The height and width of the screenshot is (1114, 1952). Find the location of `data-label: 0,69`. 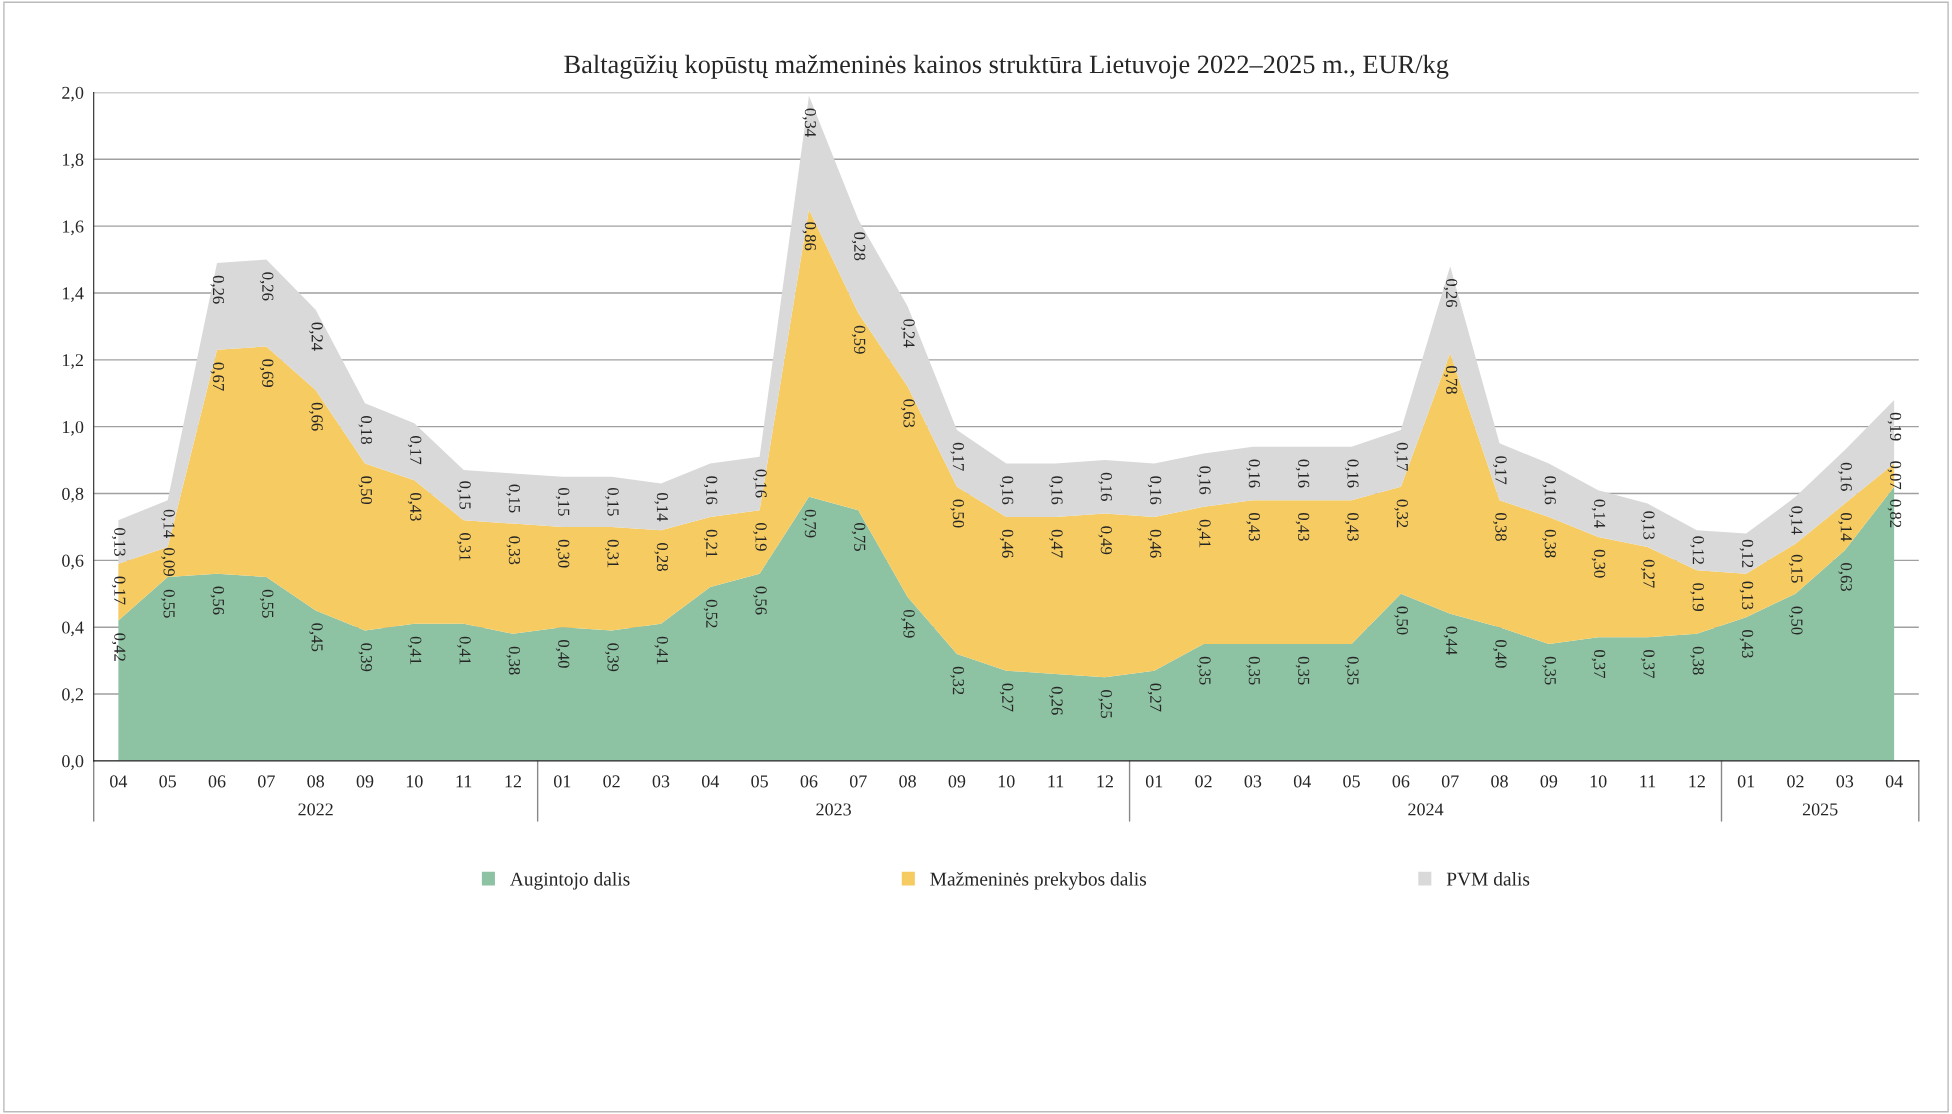

data-label: 0,69 is located at coordinates (266, 373).